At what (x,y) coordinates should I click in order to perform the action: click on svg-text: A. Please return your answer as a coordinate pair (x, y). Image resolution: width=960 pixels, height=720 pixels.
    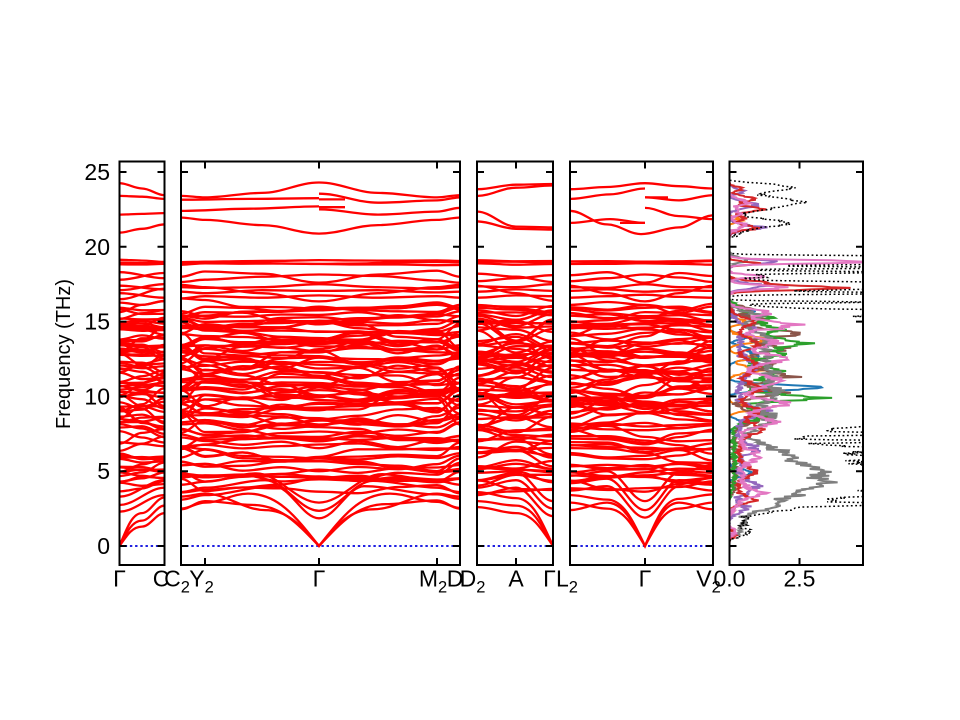
    Looking at the image, I should click on (516, 579).